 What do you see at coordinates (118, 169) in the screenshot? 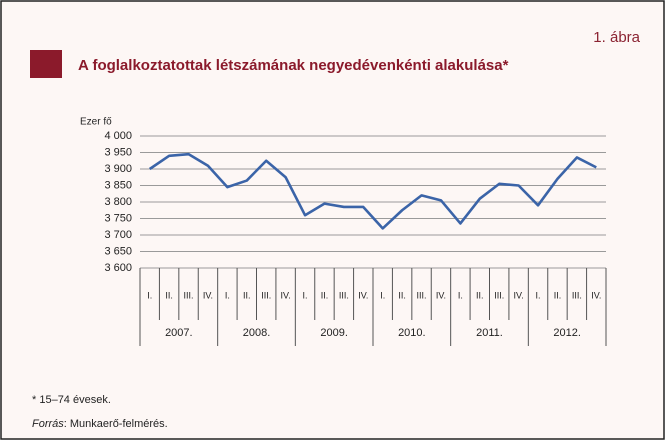
I see `y-tick-label: 3 900` at bounding box center [118, 169].